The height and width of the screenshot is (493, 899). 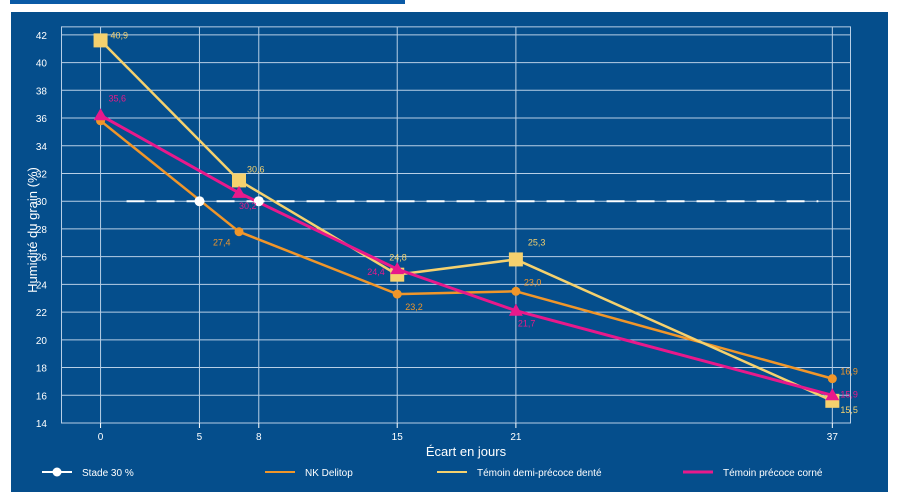 What do you see at coordinates (42, 202) in the screenshot?
I see `y-tick-label: 30` at bounding box center [42, 202].